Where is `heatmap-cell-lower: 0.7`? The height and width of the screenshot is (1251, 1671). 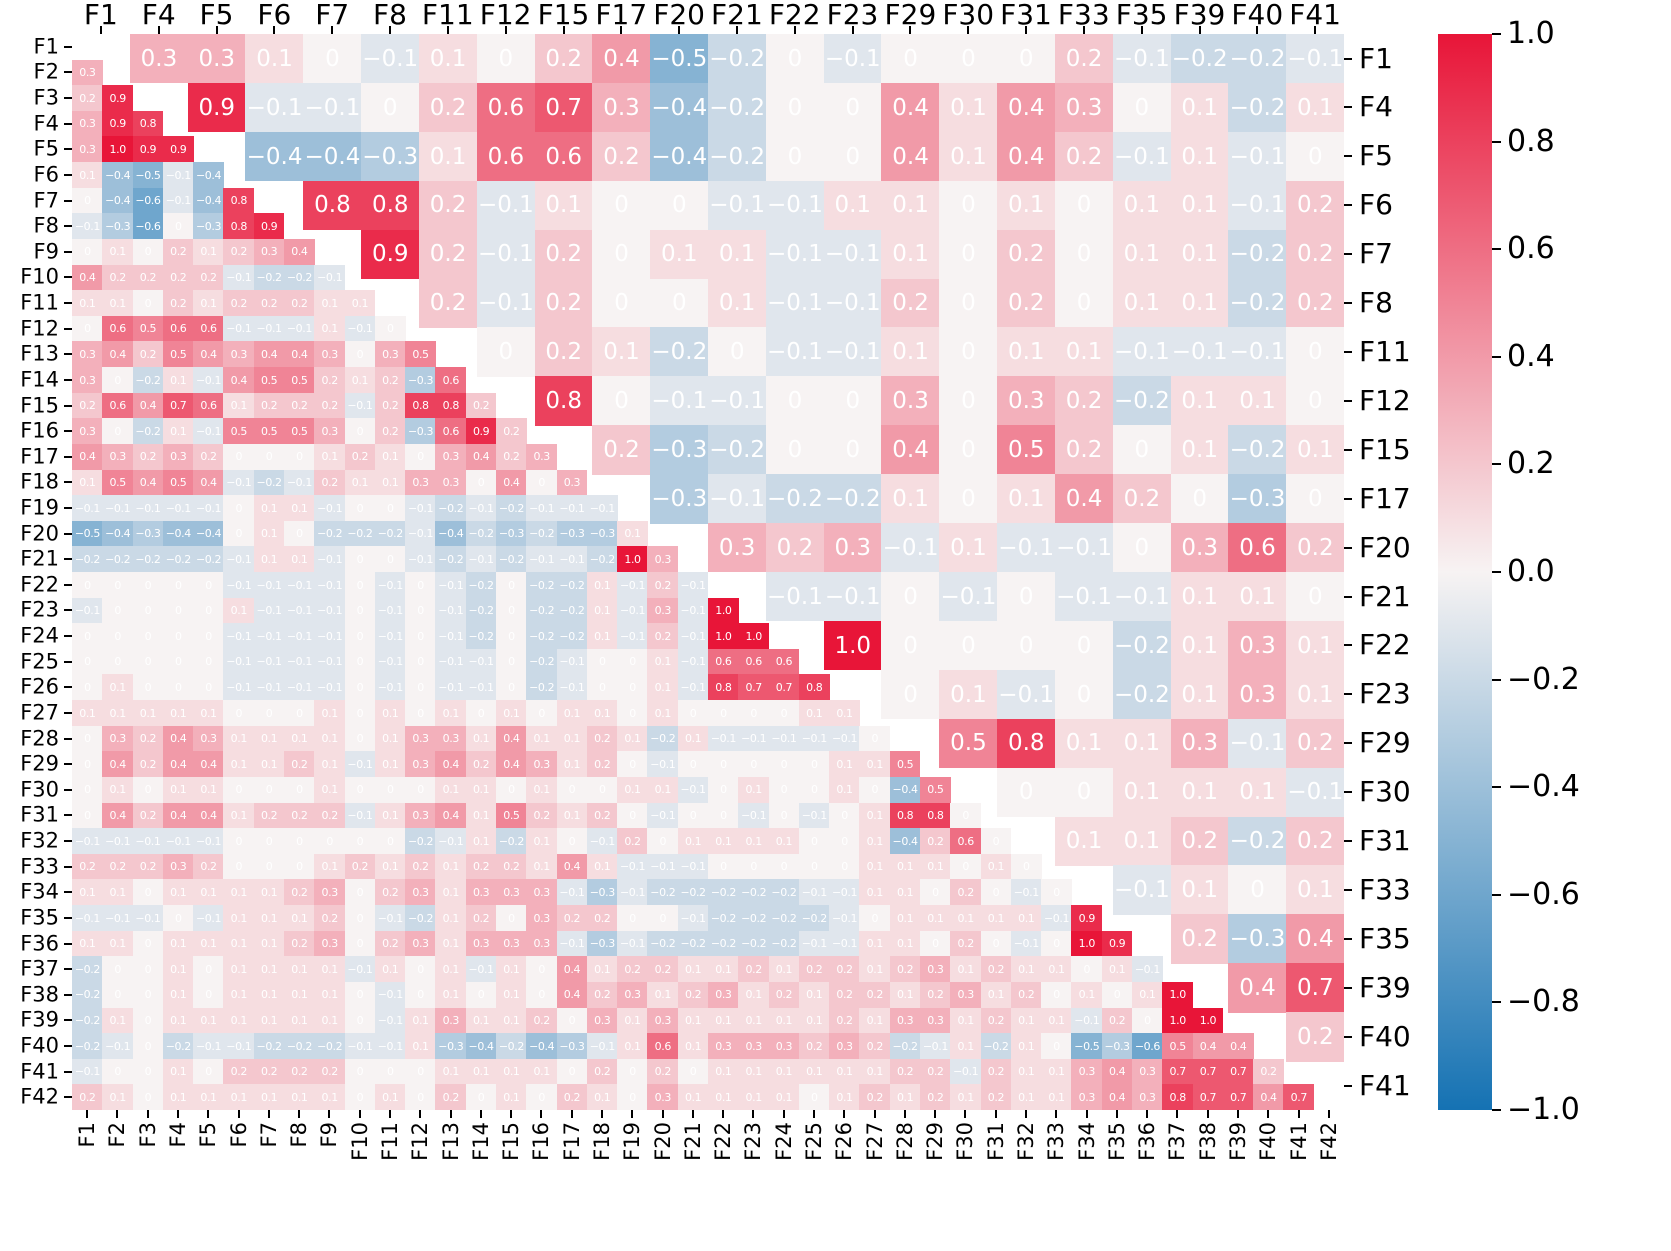 heatmap-cell-lower: 0.7 is located at coordinates (754, 687).